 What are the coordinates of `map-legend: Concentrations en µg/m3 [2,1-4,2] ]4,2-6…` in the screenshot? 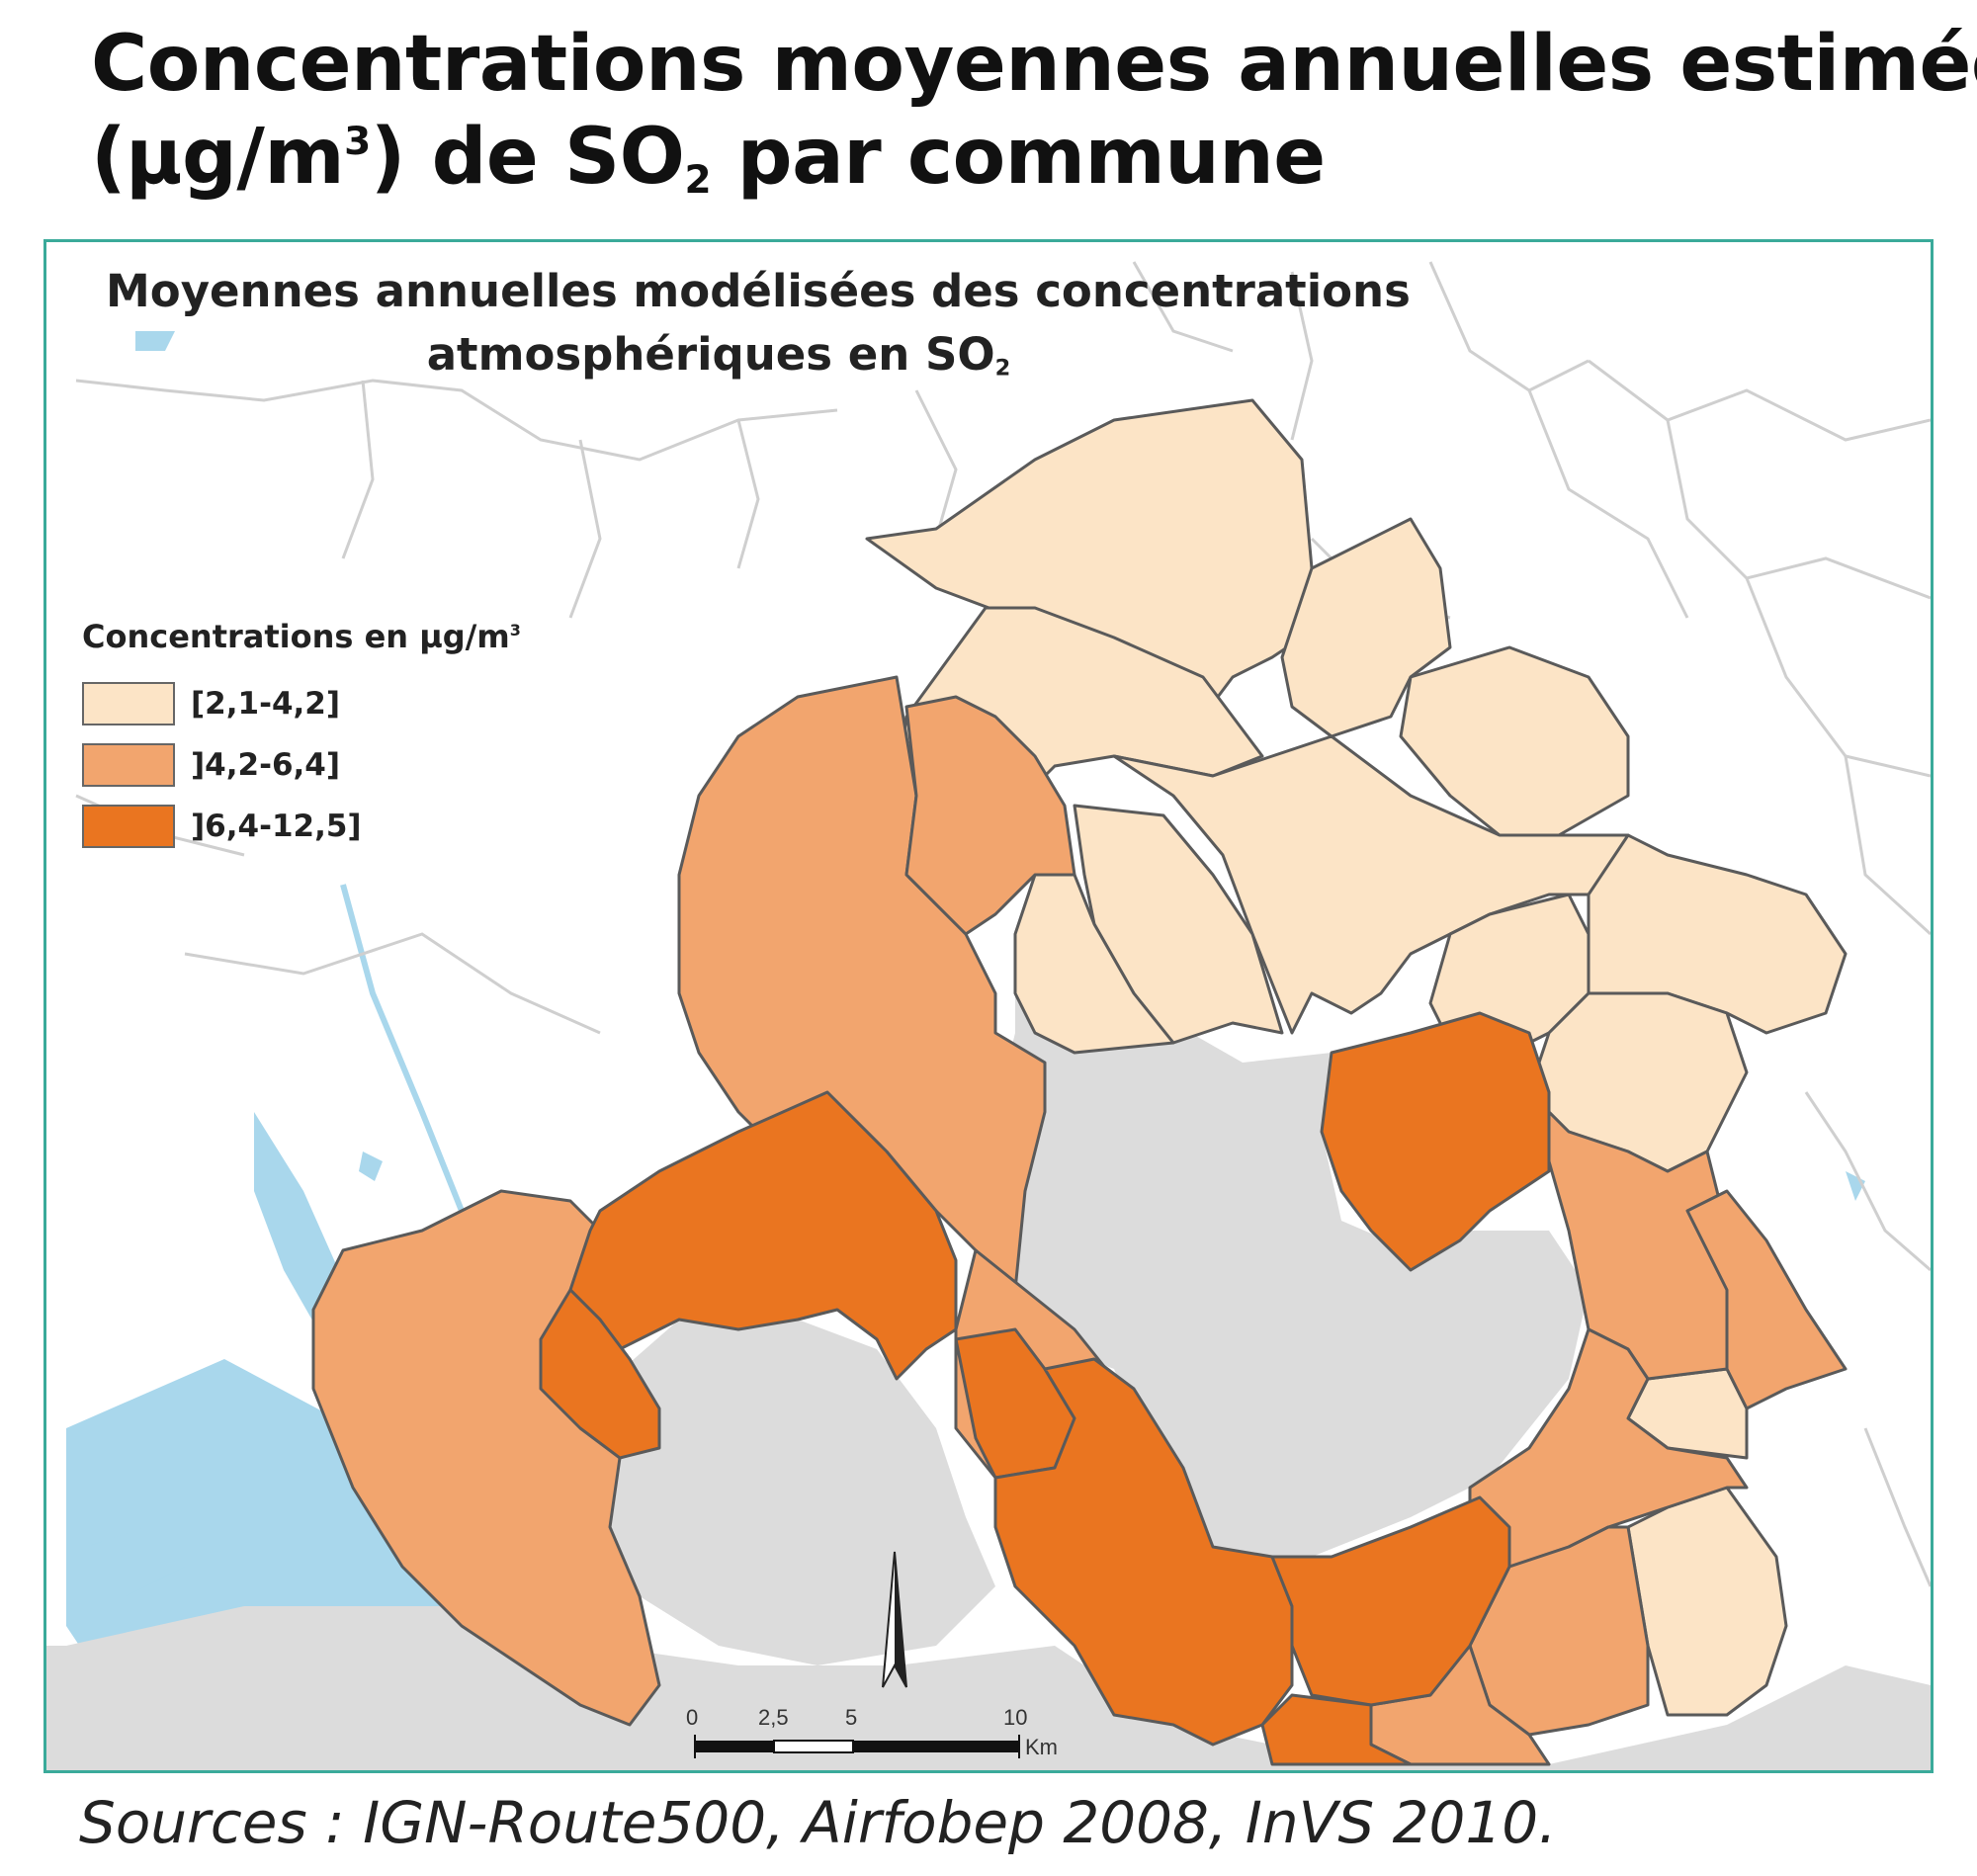 It's located at (301, 738).